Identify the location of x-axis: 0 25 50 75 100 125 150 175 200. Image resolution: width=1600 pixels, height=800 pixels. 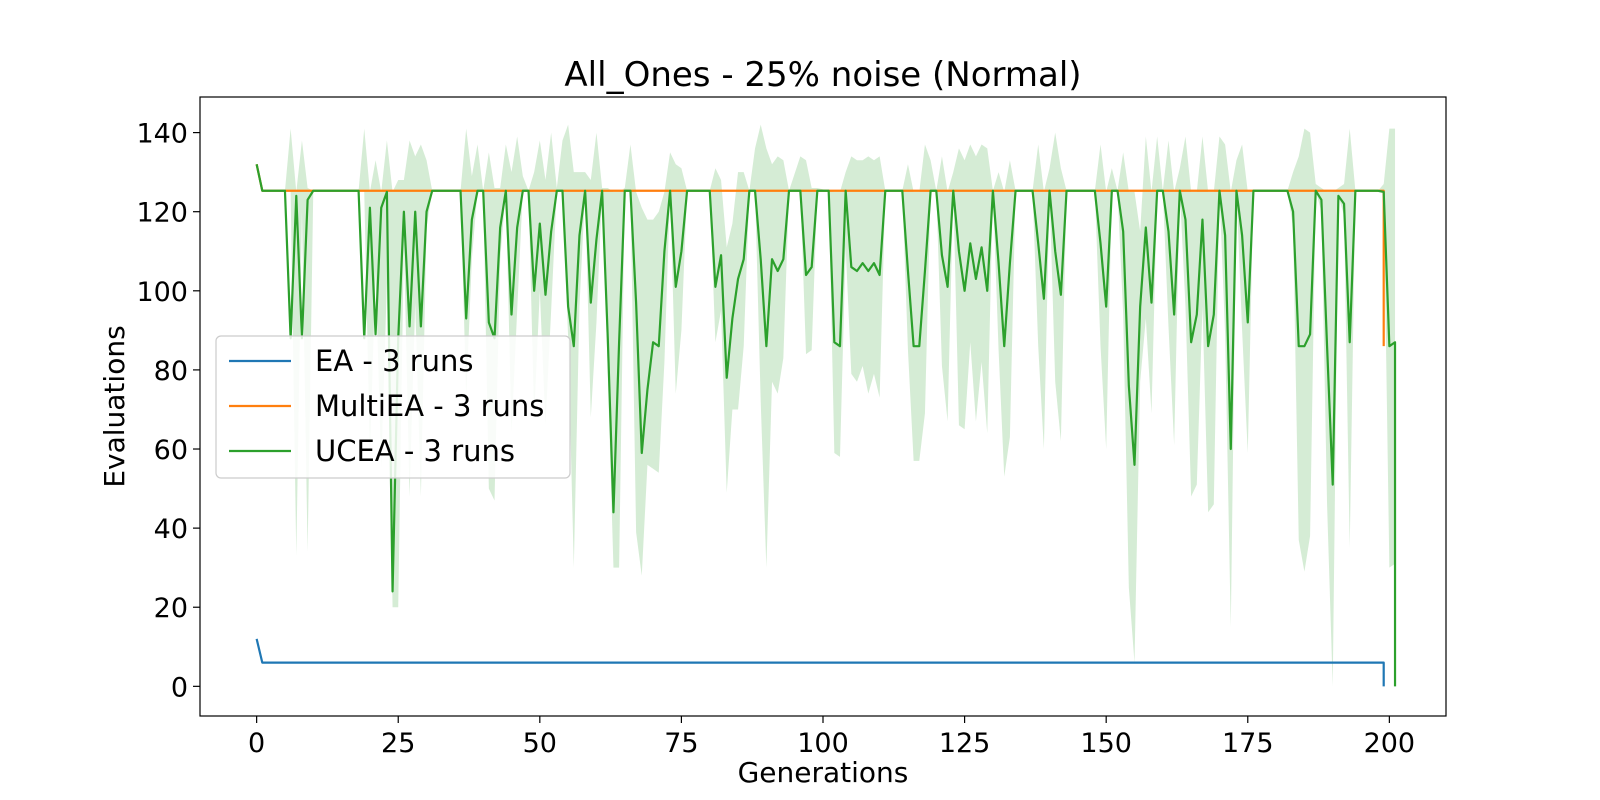
(831, 737).